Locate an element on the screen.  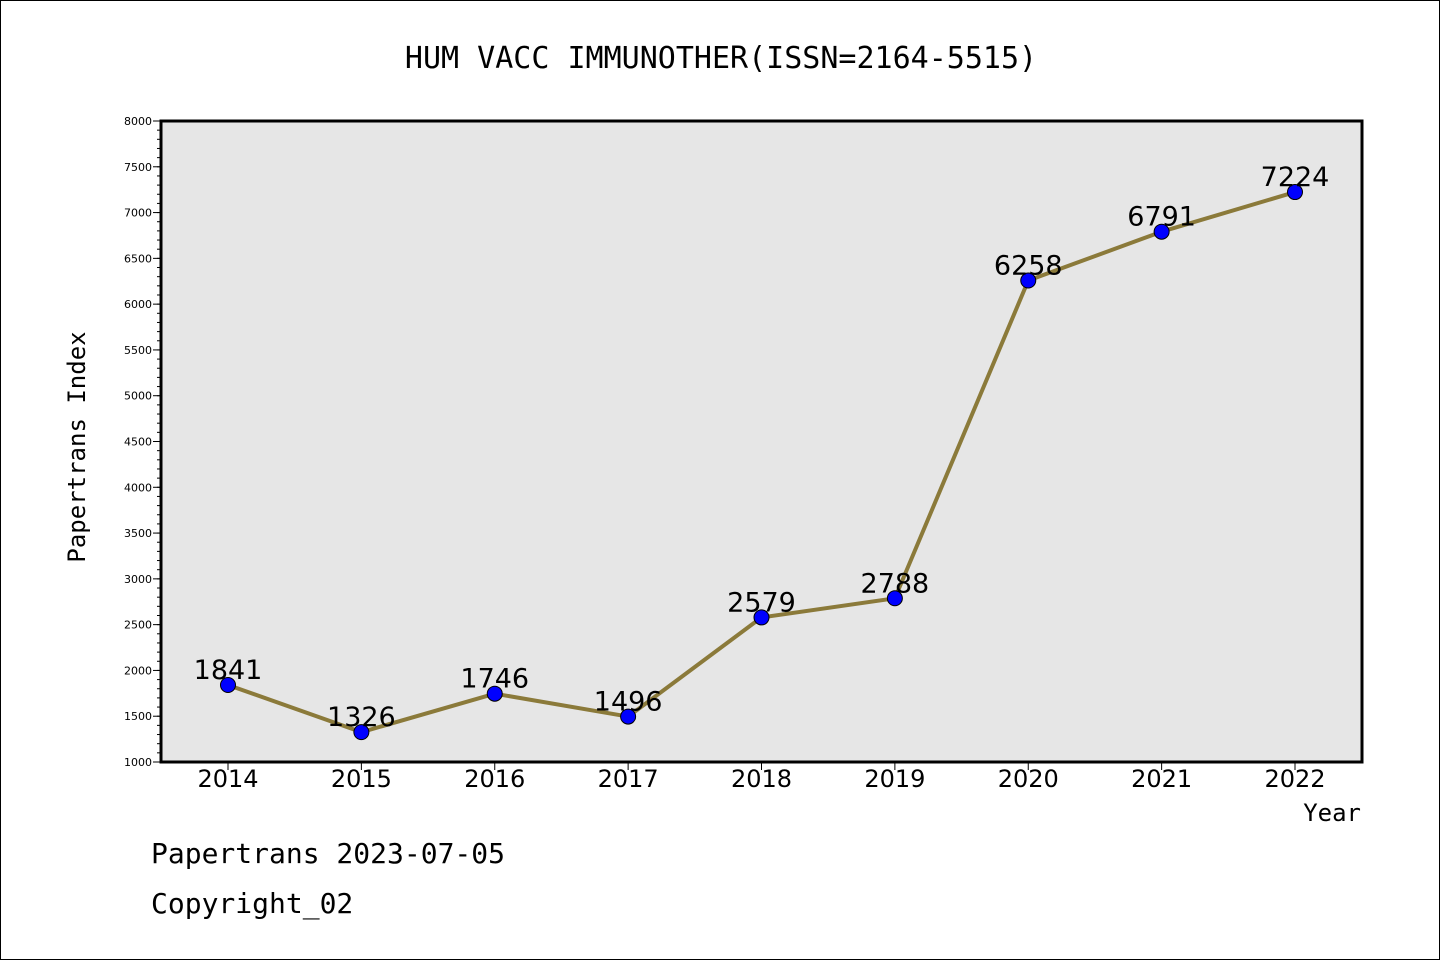
x-tick-label: 2016 is located at coordinates (494, 779).